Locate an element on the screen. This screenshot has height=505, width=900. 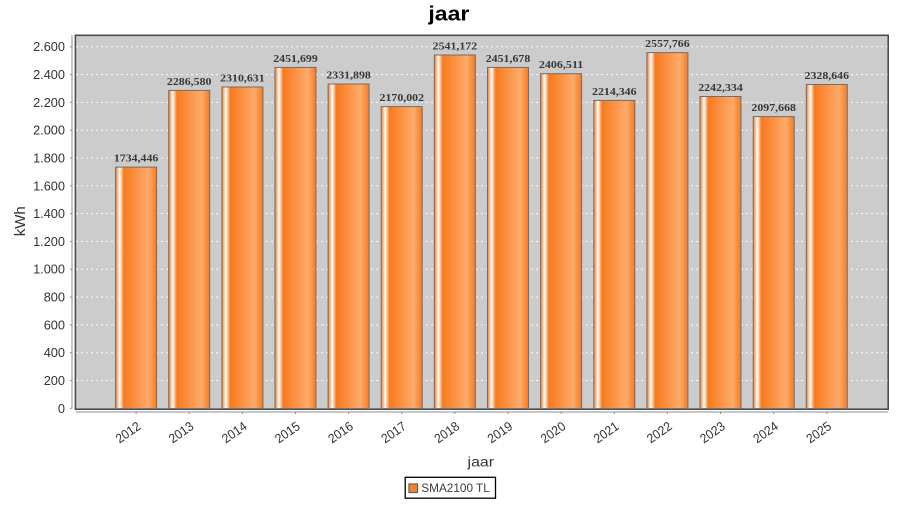
svg-text: 1.600 is located at coordinates (49, 185).